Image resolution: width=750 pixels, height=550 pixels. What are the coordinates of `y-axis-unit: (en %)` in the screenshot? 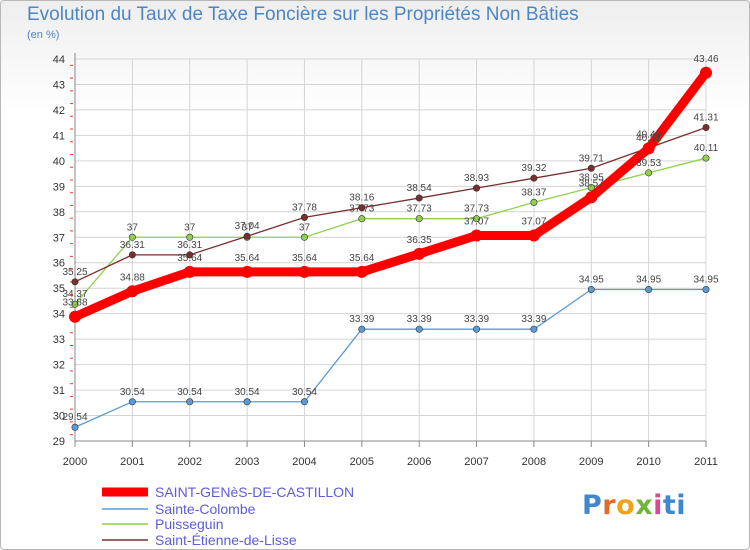 It's located at (43, 35).